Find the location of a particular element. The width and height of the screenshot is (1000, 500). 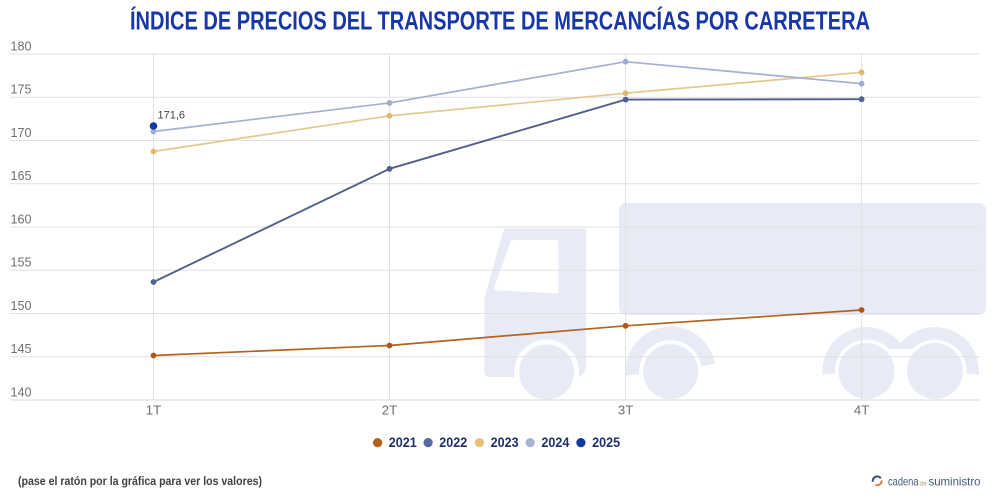

svg-text: 180 is located at coordinates (20, 46).